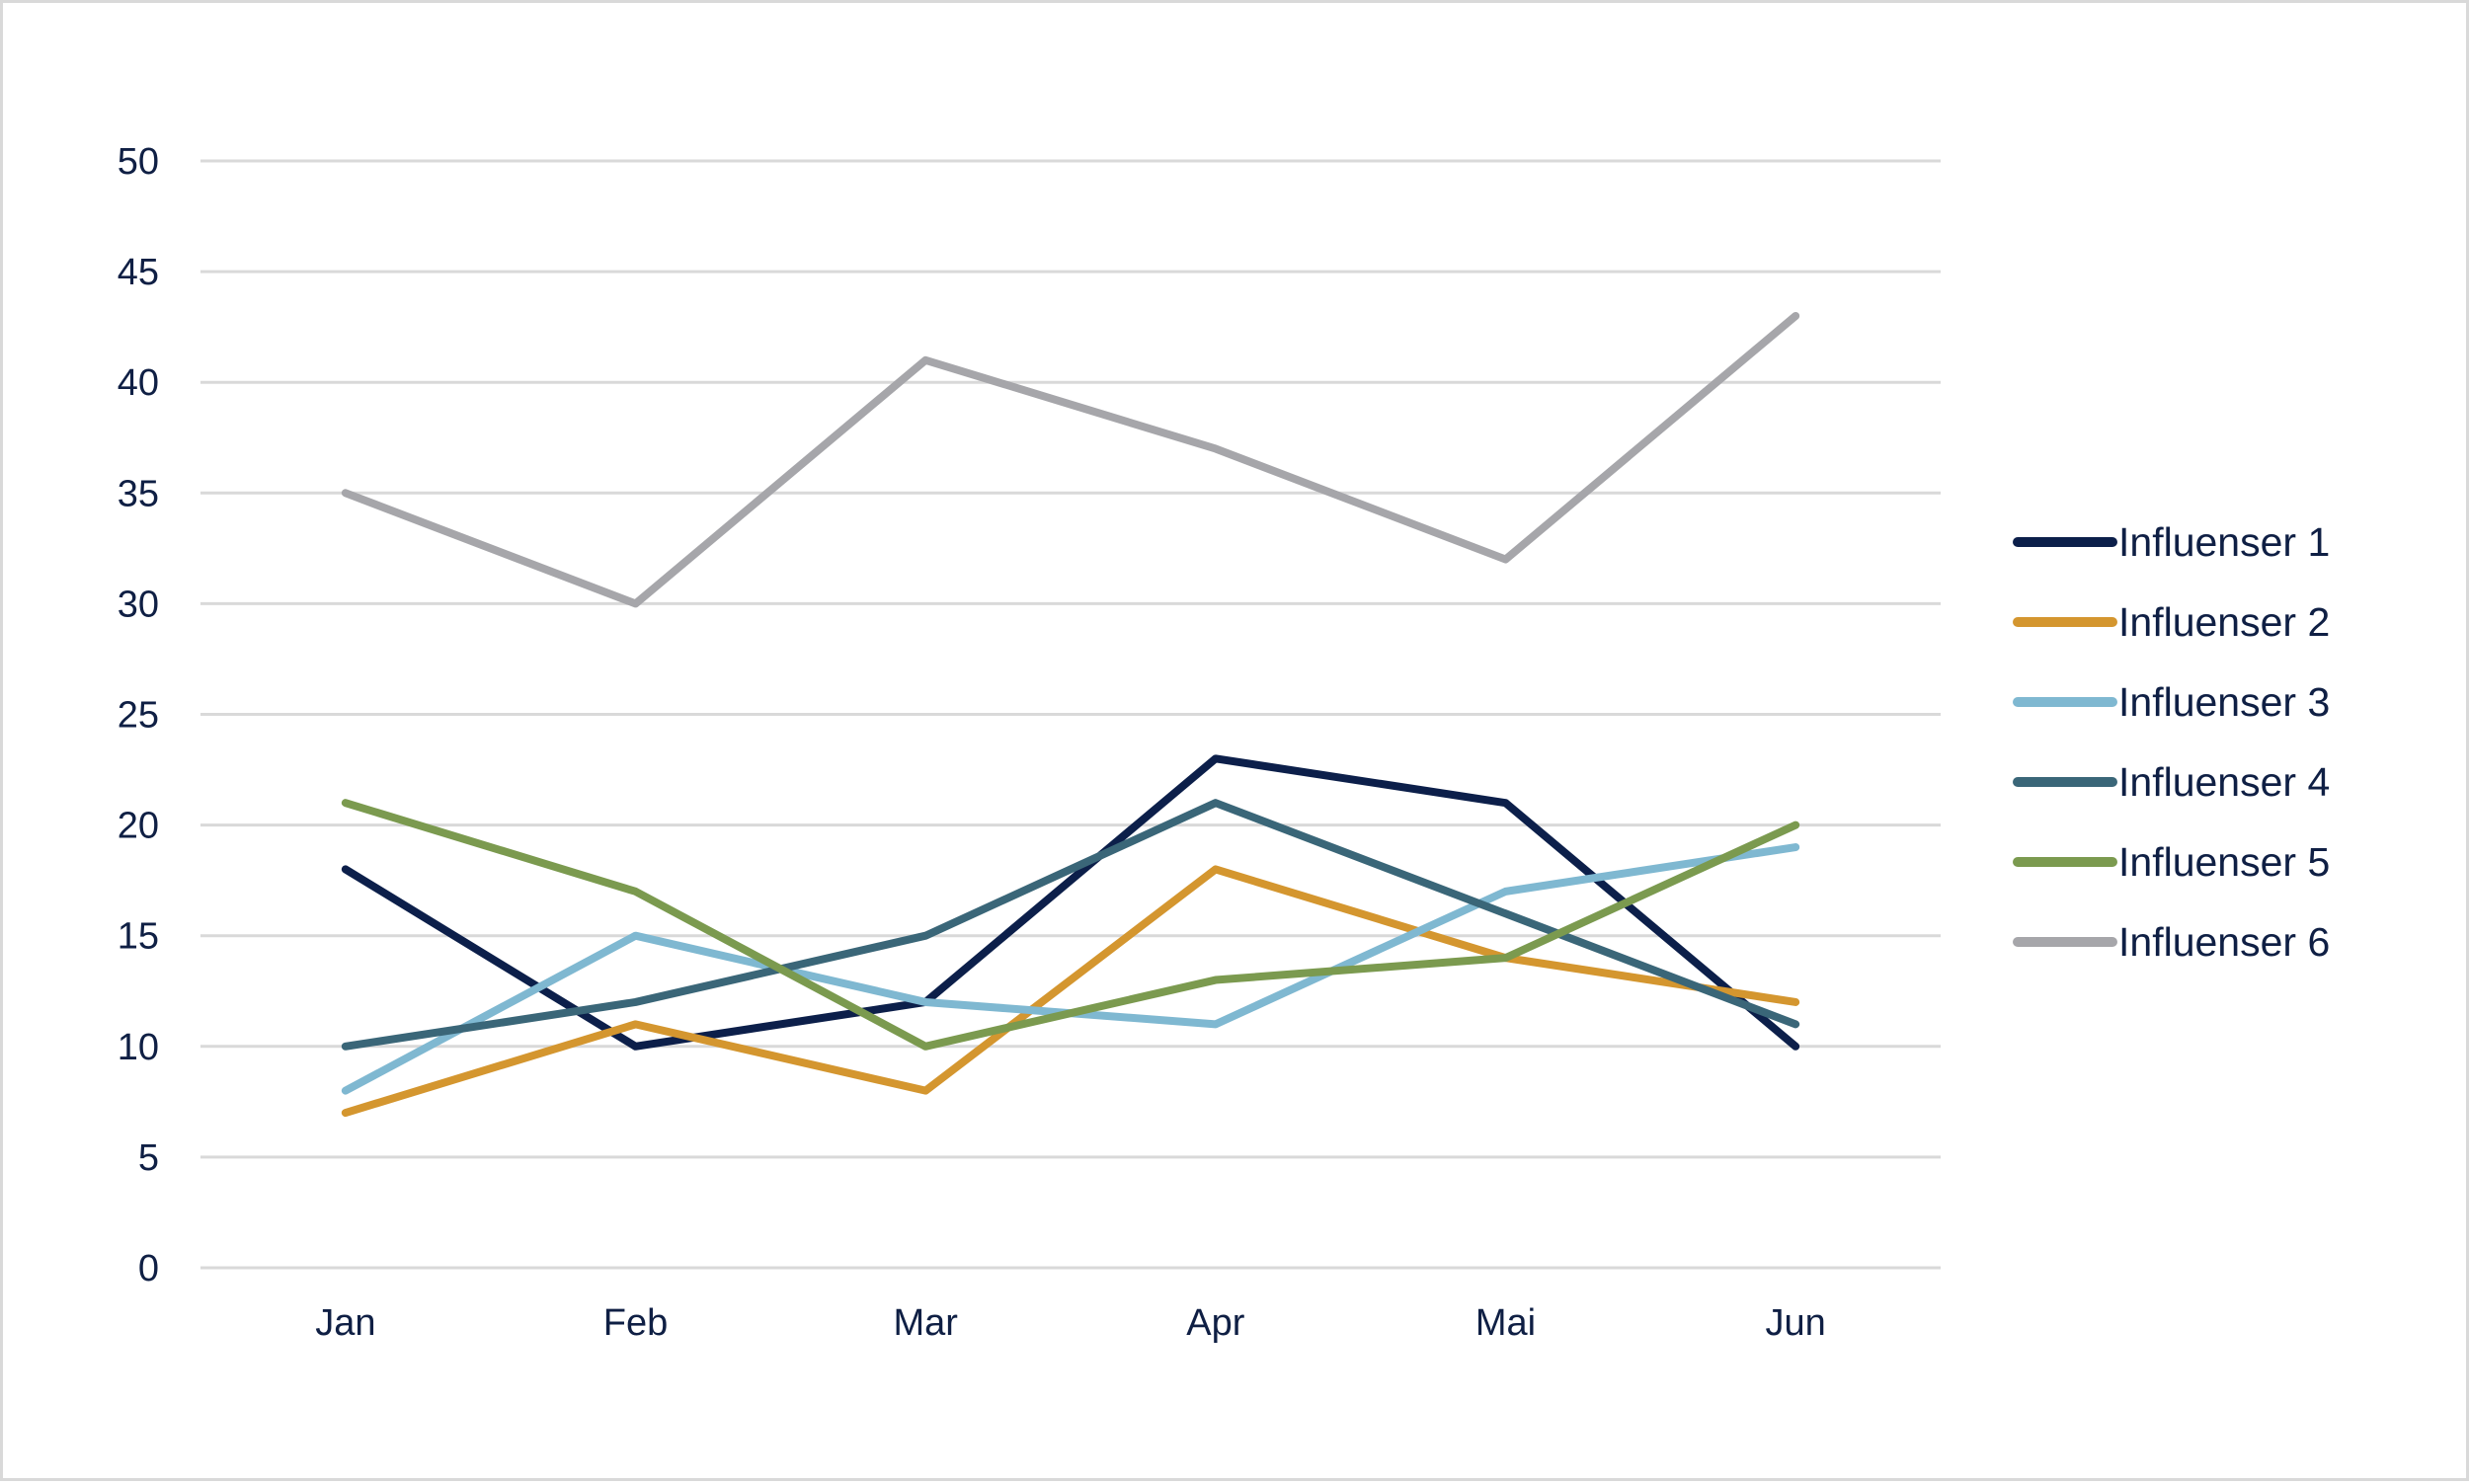 The width and height of the screenshot is (2469, 1484). What do you see at coordinates (138, 162) in the screenshot?
I see `y-tick-label: 50` at bounding box center [138, 162].